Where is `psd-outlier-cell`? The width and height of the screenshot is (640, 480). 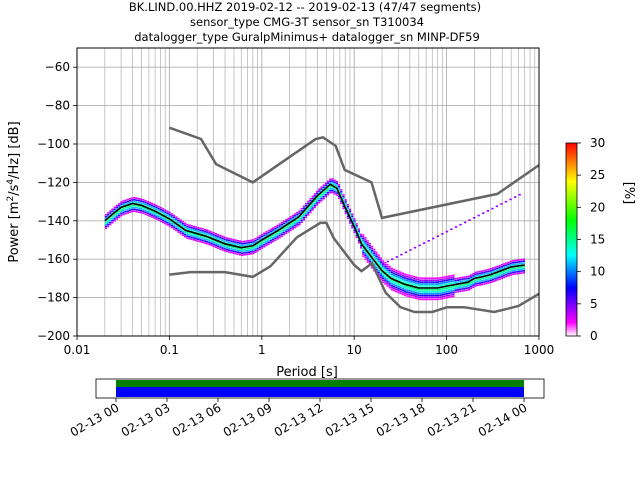
psd-outlier-cell is located at coordinates (465, 222).